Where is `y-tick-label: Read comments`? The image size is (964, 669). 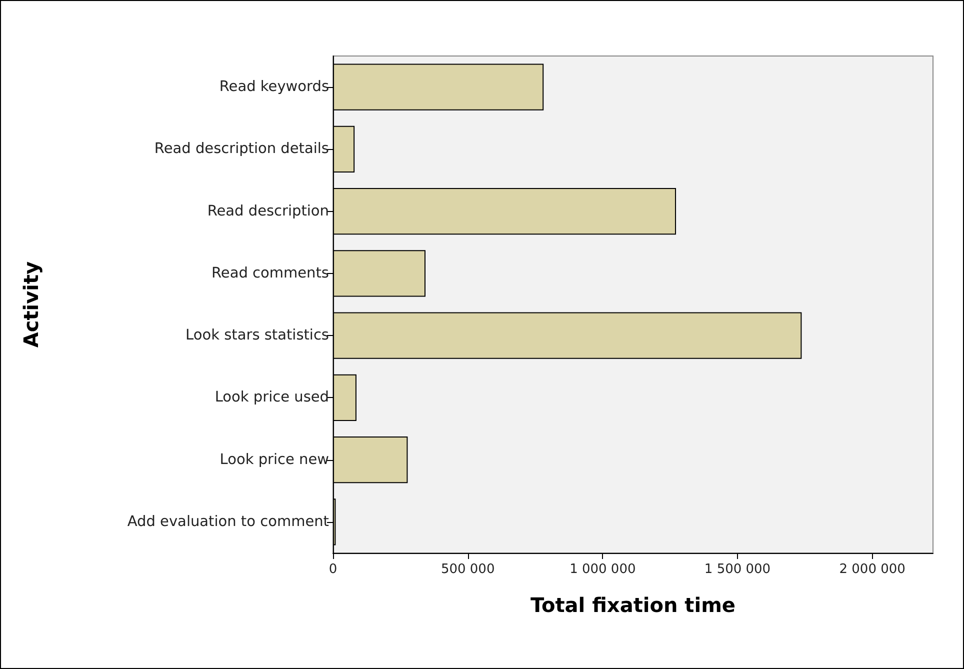 y-tick-label: Read comments is located at coordinates (270, 273).